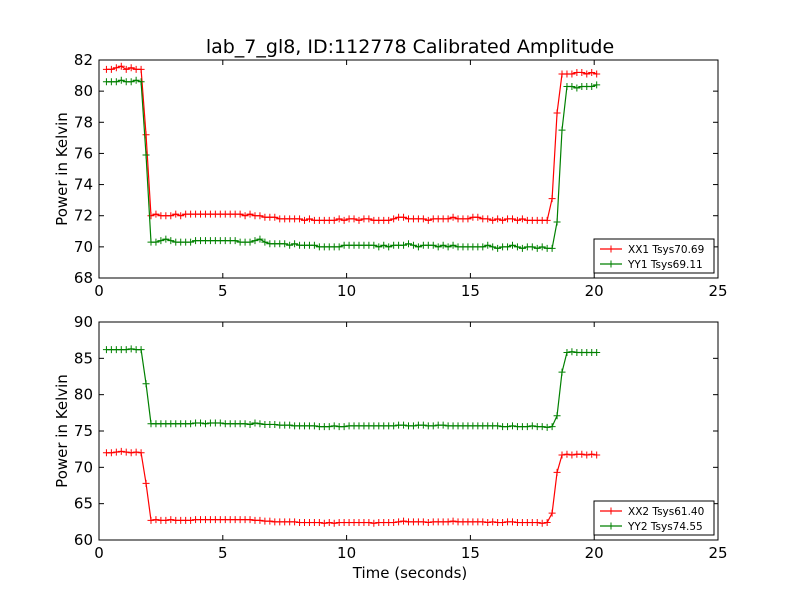 This screenshot has width=800, height=600. What do you see at coordinates (410, 573) in the screenshot?
I see `x-axis-label: Time (seconds)` at bounding box center [410, 573].